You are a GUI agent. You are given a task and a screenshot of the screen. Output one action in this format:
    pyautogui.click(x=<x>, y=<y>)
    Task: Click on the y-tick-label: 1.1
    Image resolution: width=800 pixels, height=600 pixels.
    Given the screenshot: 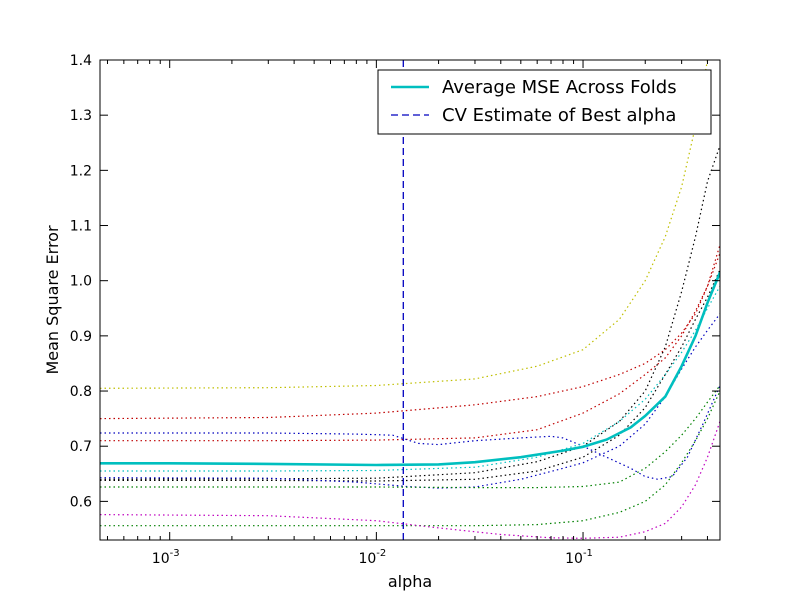 What is the action you would take?
    pyautogui.click(x=81, y=227)
    